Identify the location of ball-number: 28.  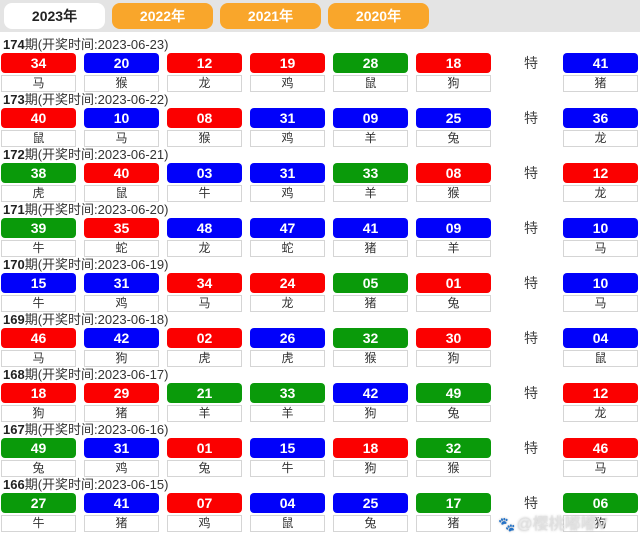
(370, 63).